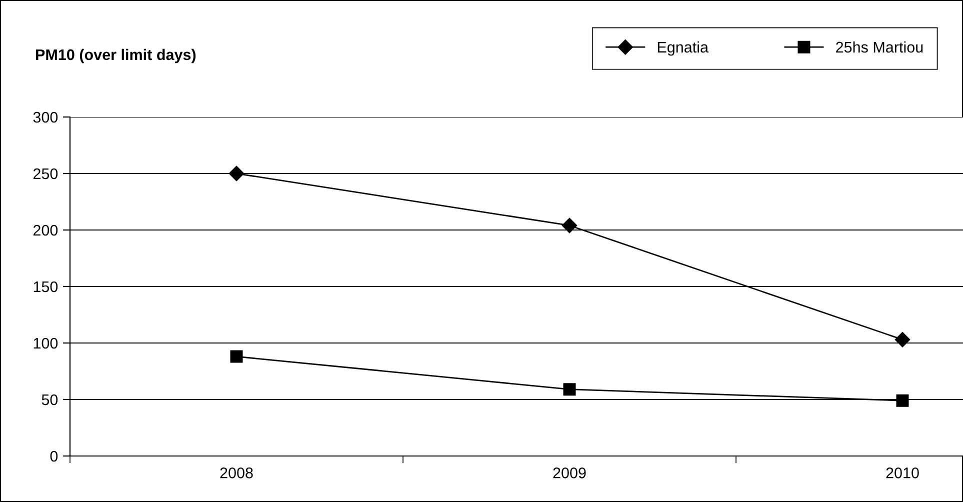  What do you see at coordinates (902, 473) in the screenshot?
I see `x-tick-label: 2010` at bounding box center [902, 473].